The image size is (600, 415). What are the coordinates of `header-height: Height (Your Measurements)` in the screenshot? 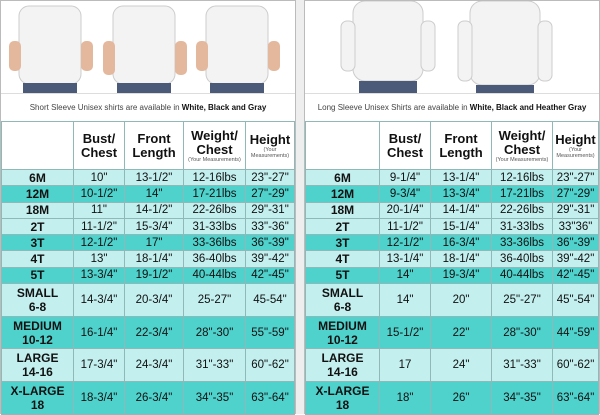 It's located at (575, 145).